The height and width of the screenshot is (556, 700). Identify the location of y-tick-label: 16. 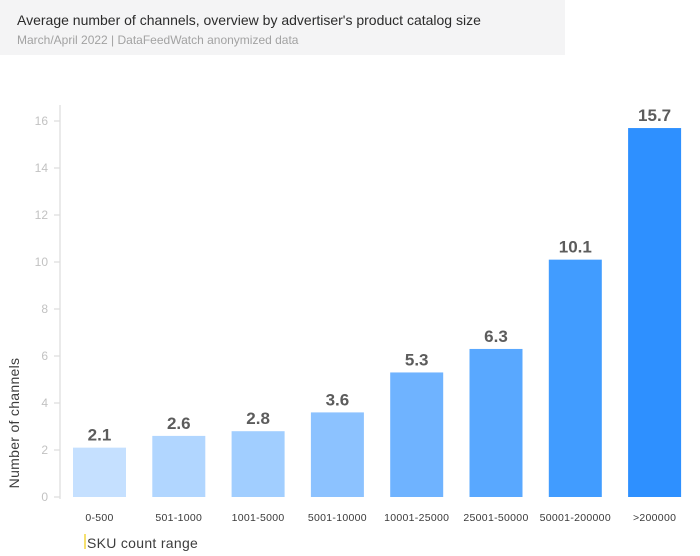
(42, 121).